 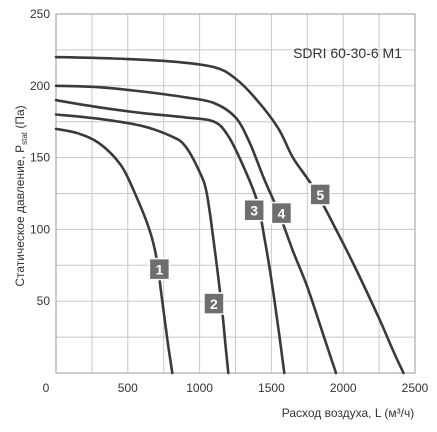 I want to click on x-axis-title: Расход воздуха, L (м³/ч), so click(x=348, y=413).